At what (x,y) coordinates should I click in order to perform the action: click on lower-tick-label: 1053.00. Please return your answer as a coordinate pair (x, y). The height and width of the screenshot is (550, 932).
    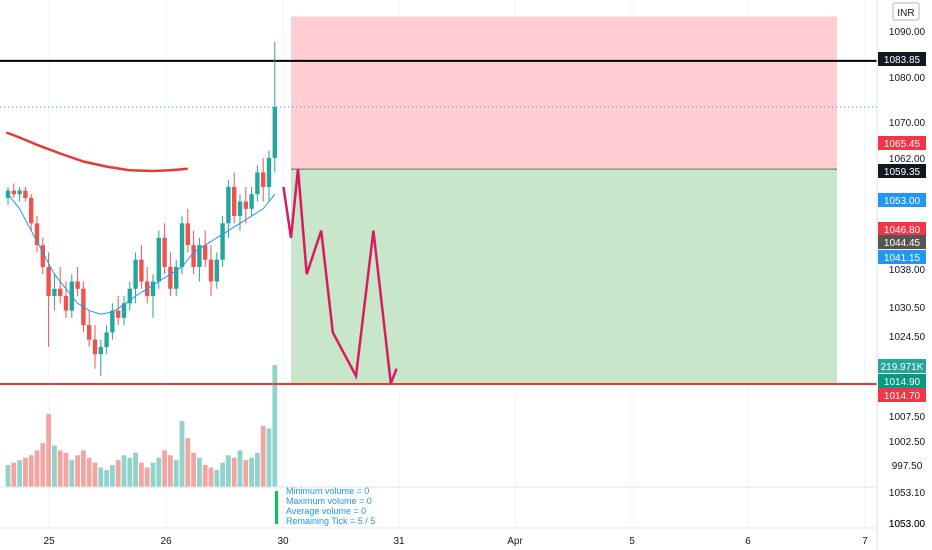
    Looking at the image, I should click on (907, 524).